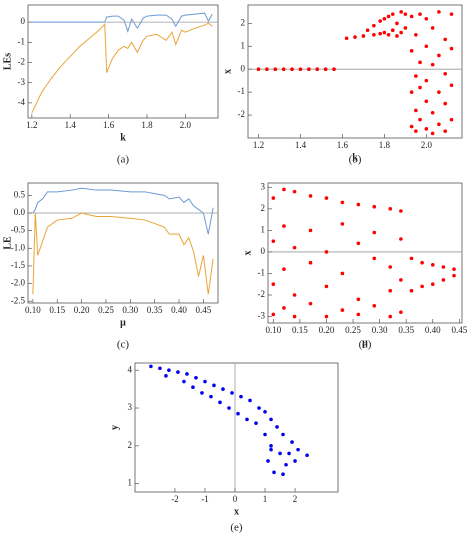  Describe the element at coordinates (18, 300) in the screenshot. I see `y-tick-label: -2.5` at that location.